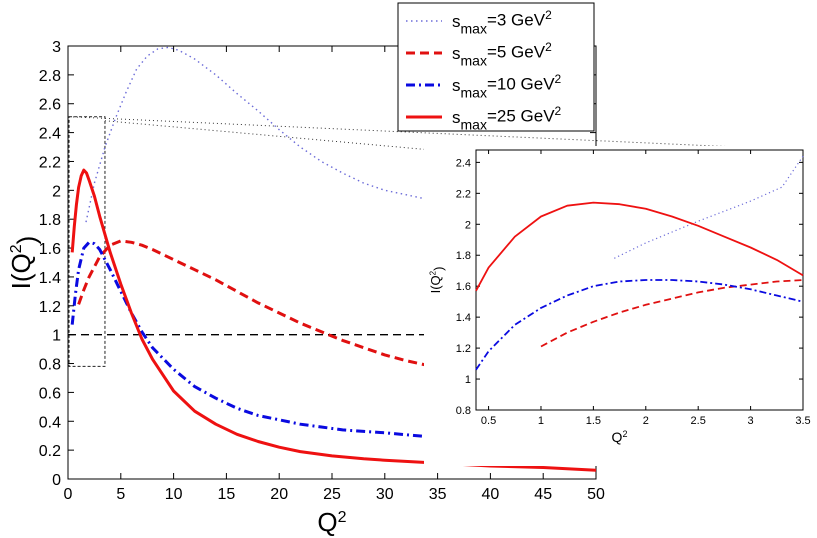 This screenshot has height=538, width=817. I want to click on legend-label: smax=3 GeV2, so click(502, 22).